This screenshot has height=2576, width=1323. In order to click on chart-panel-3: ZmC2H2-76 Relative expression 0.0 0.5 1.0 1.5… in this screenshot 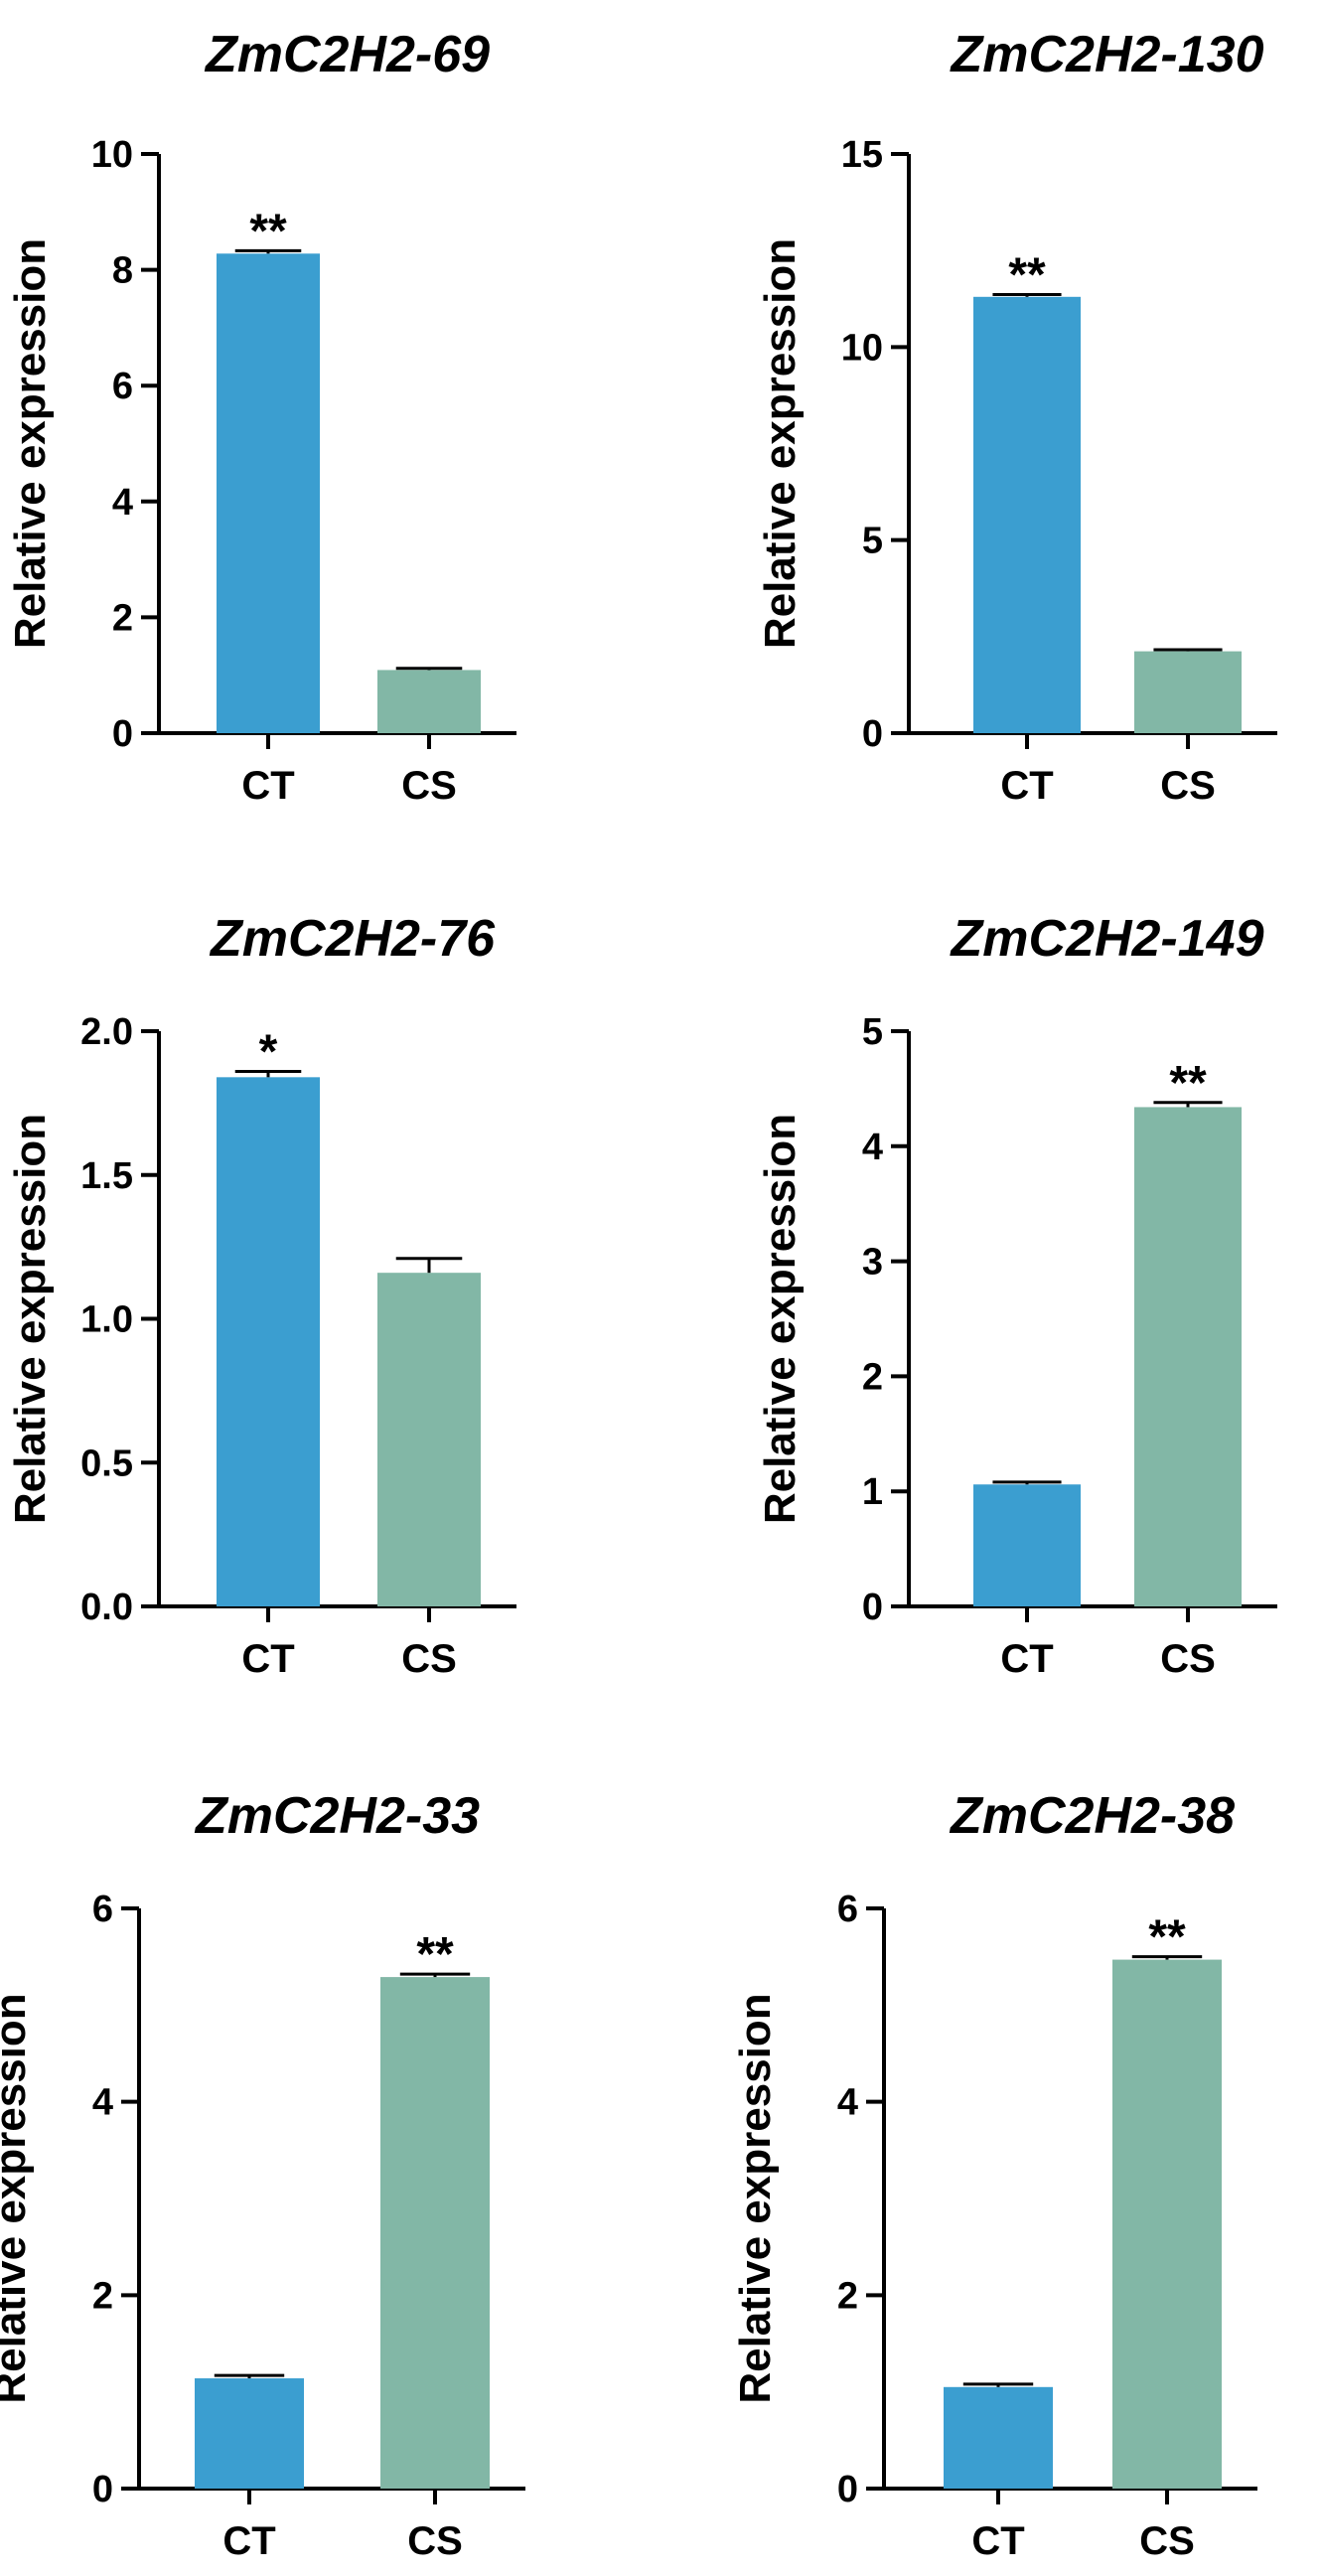, I will do `click(261, 1295)`.